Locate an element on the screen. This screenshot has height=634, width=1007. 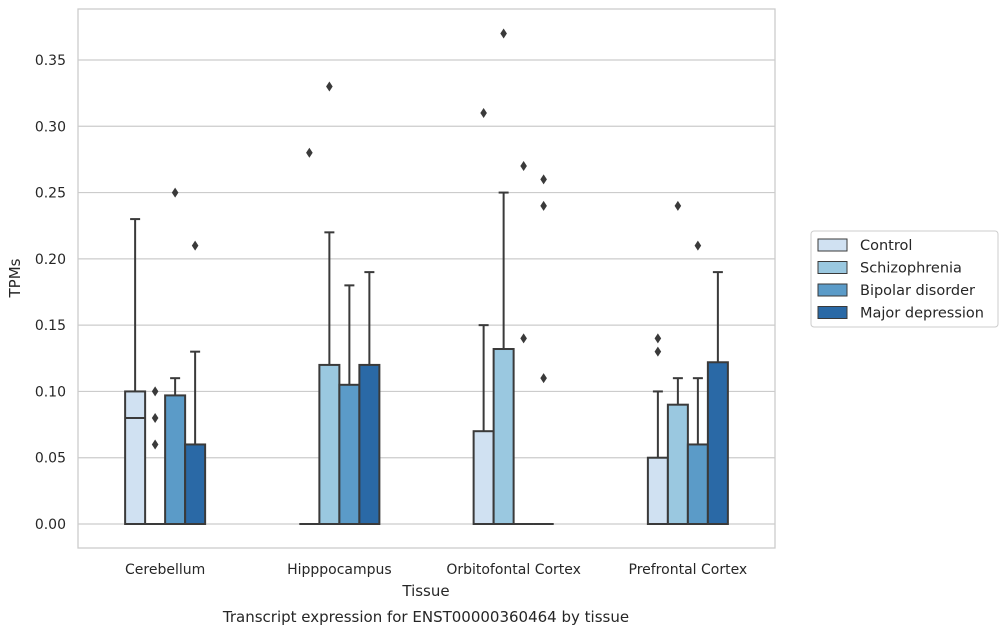
x-tick-label: Orbitofontal Cortex is located at coordinates (513, 570).